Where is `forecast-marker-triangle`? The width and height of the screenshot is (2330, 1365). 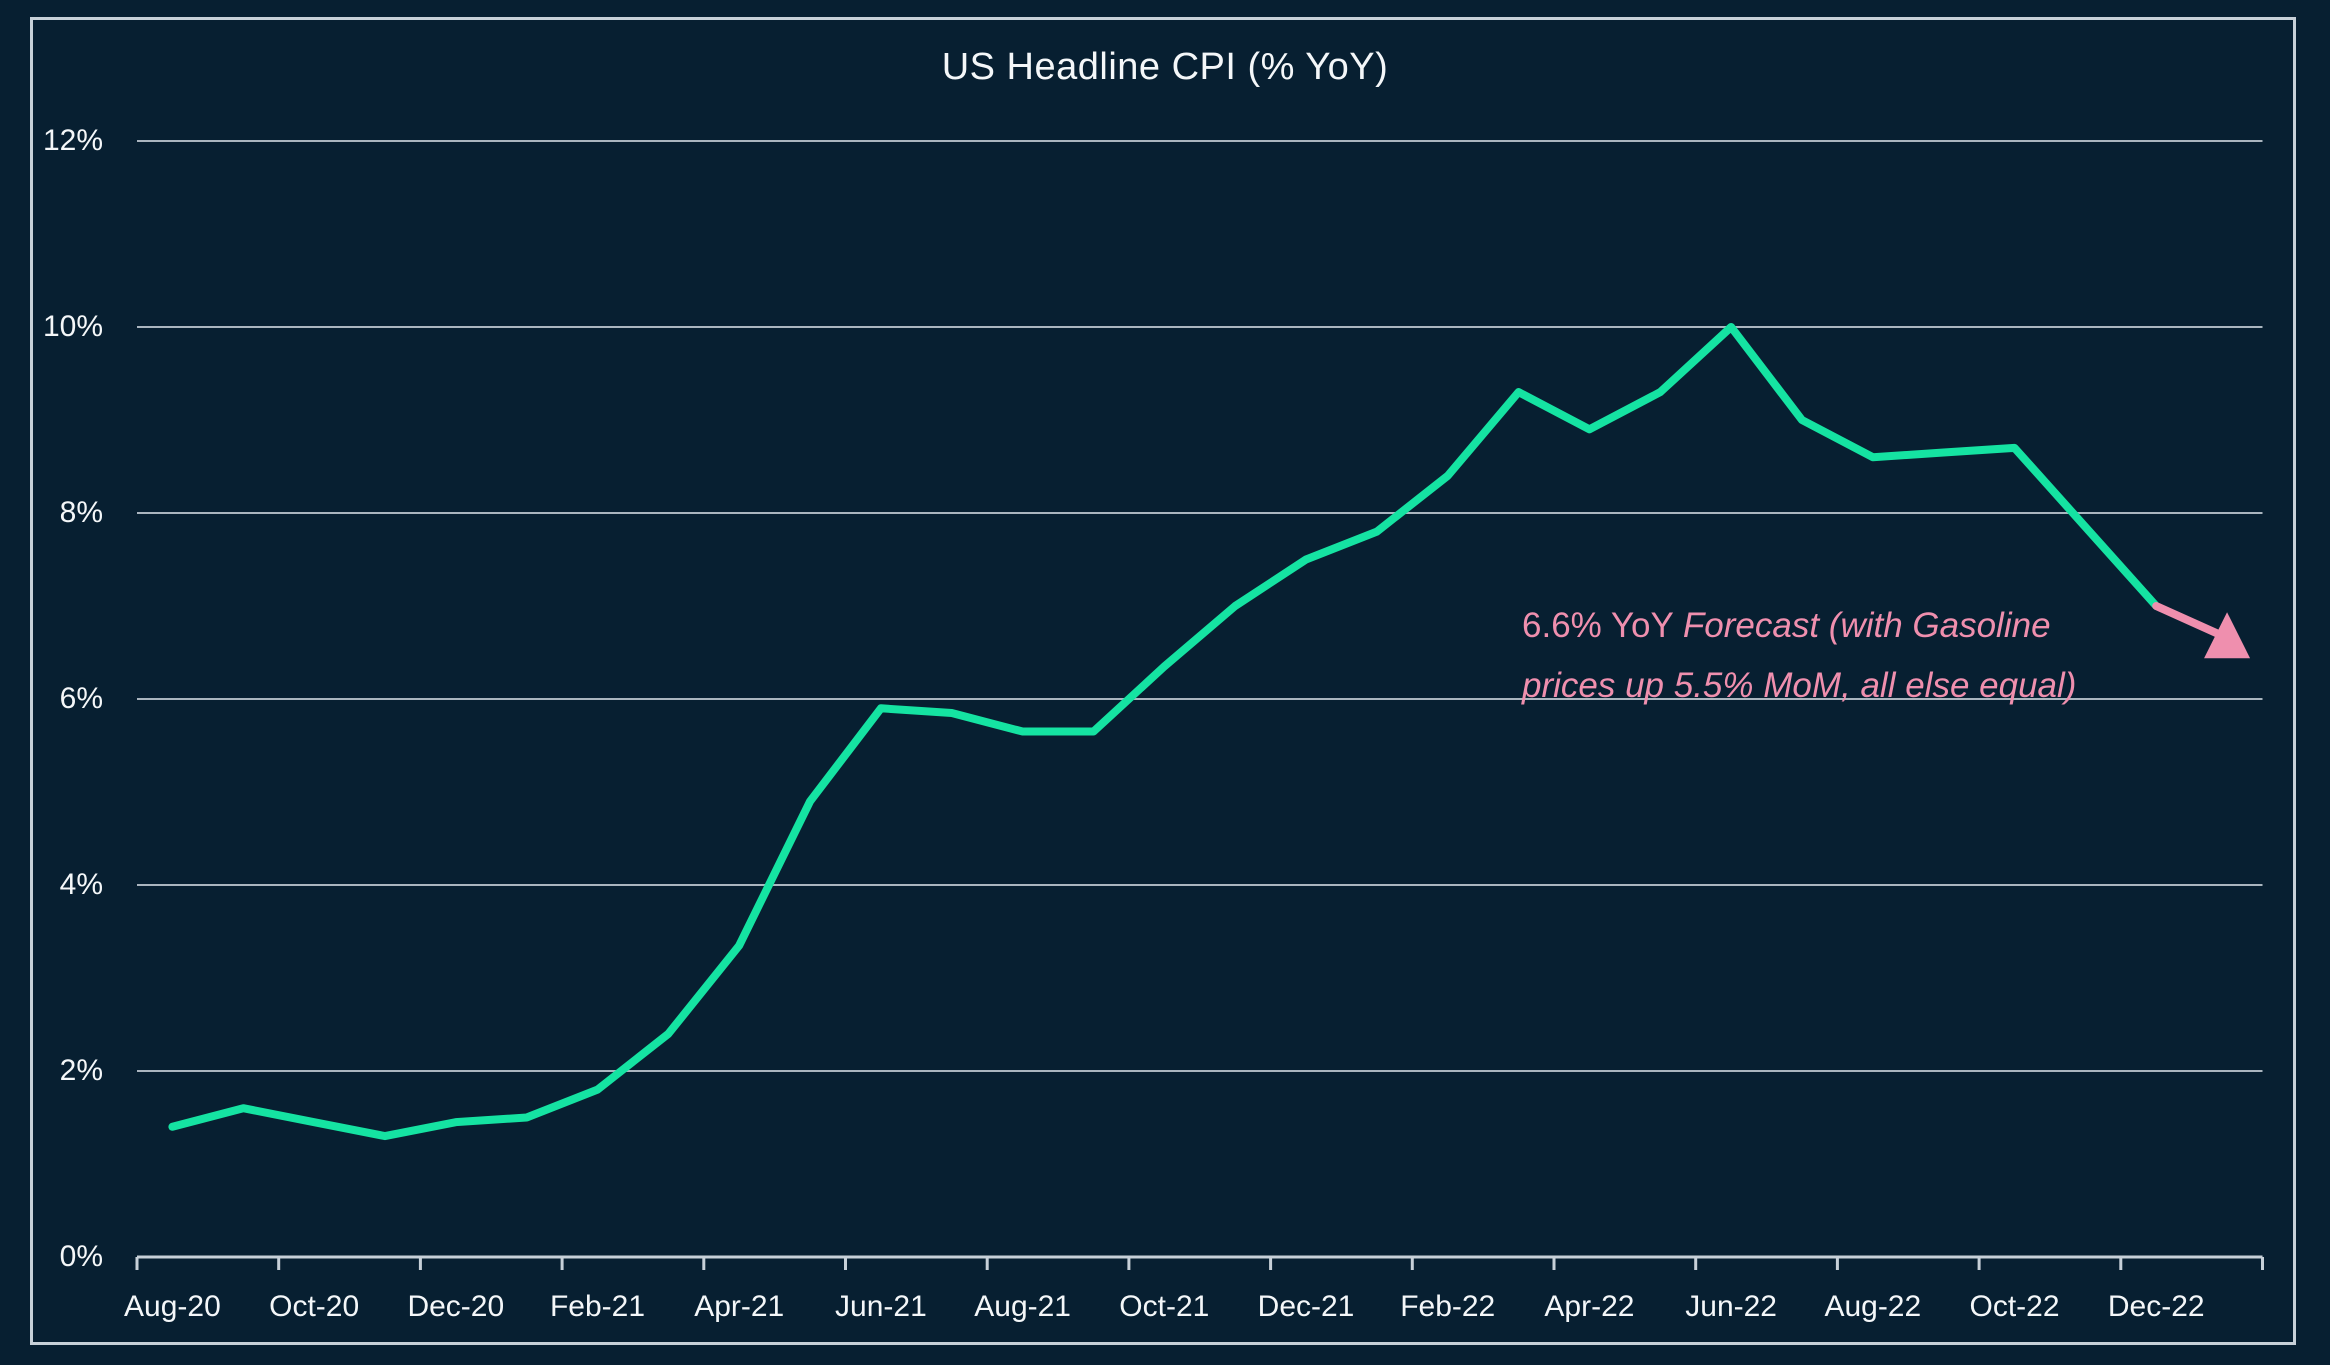
forecast-marker-triangle is located at coordinates (2227, 635).